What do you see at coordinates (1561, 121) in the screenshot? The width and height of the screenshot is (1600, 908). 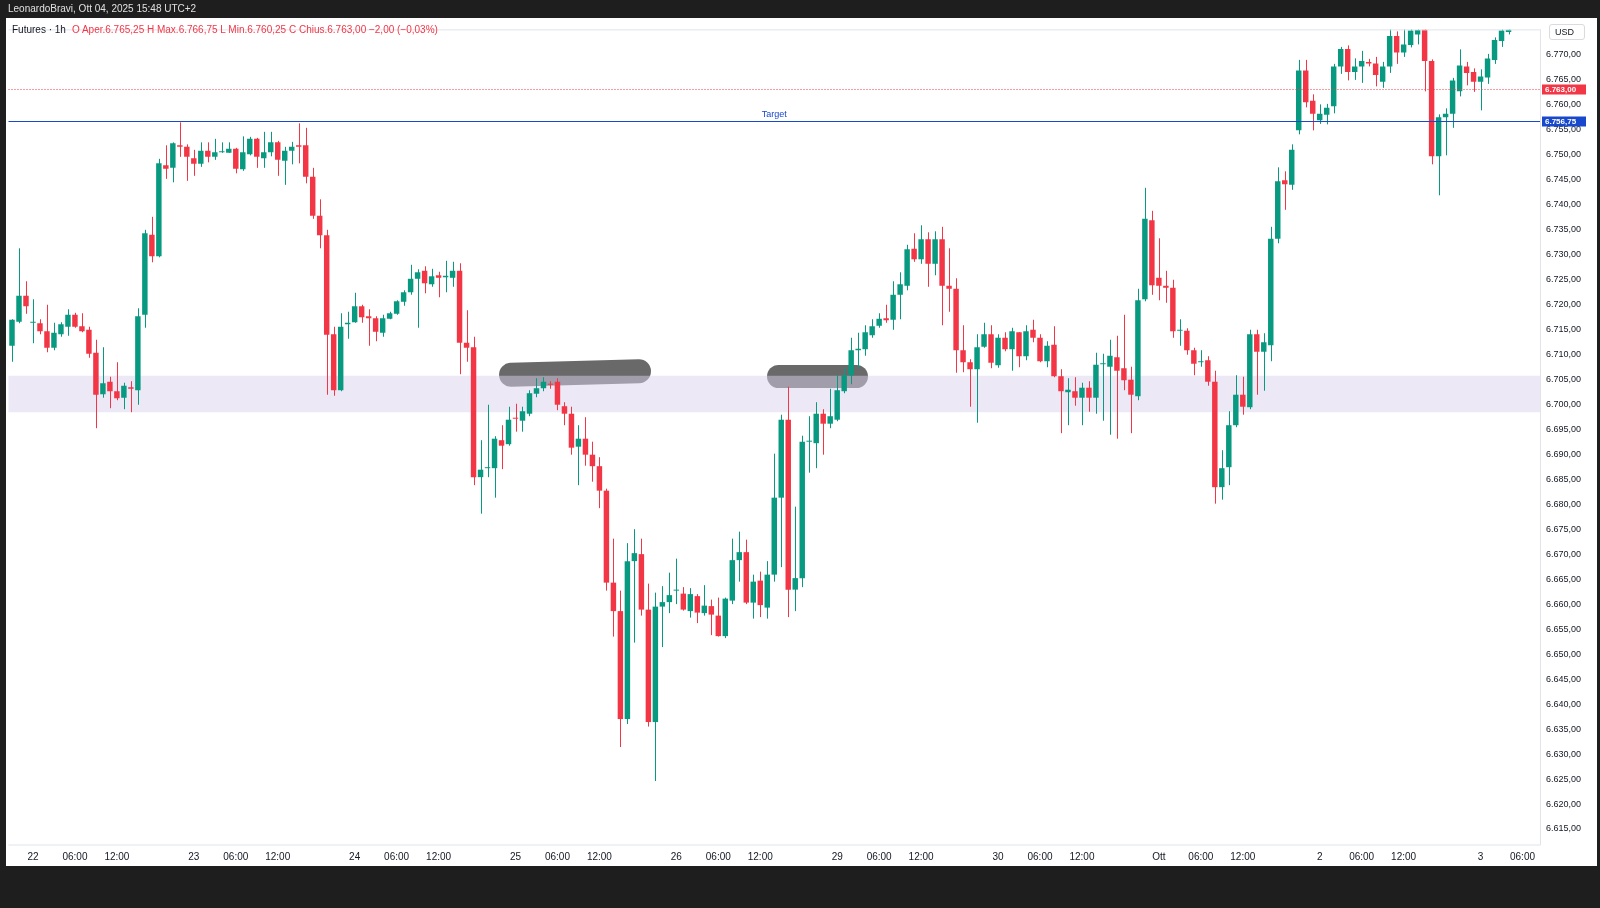 I see `text: 6.756,75` at bounding box center [1561, 121].